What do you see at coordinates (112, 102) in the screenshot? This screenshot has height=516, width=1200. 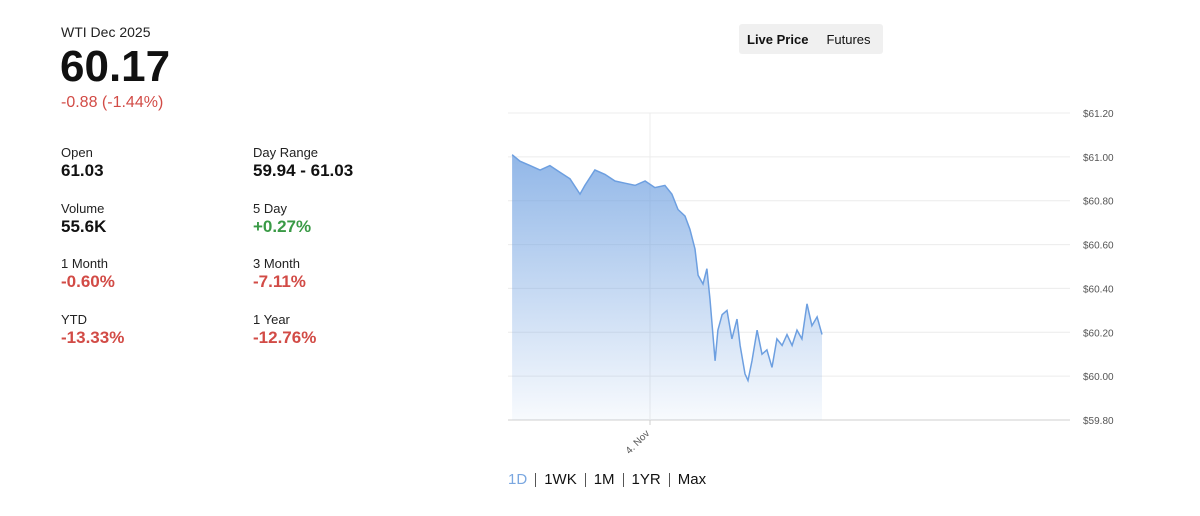 I see `price-change: -0.88 (-1.44%)` at bounding box center [112, 102].